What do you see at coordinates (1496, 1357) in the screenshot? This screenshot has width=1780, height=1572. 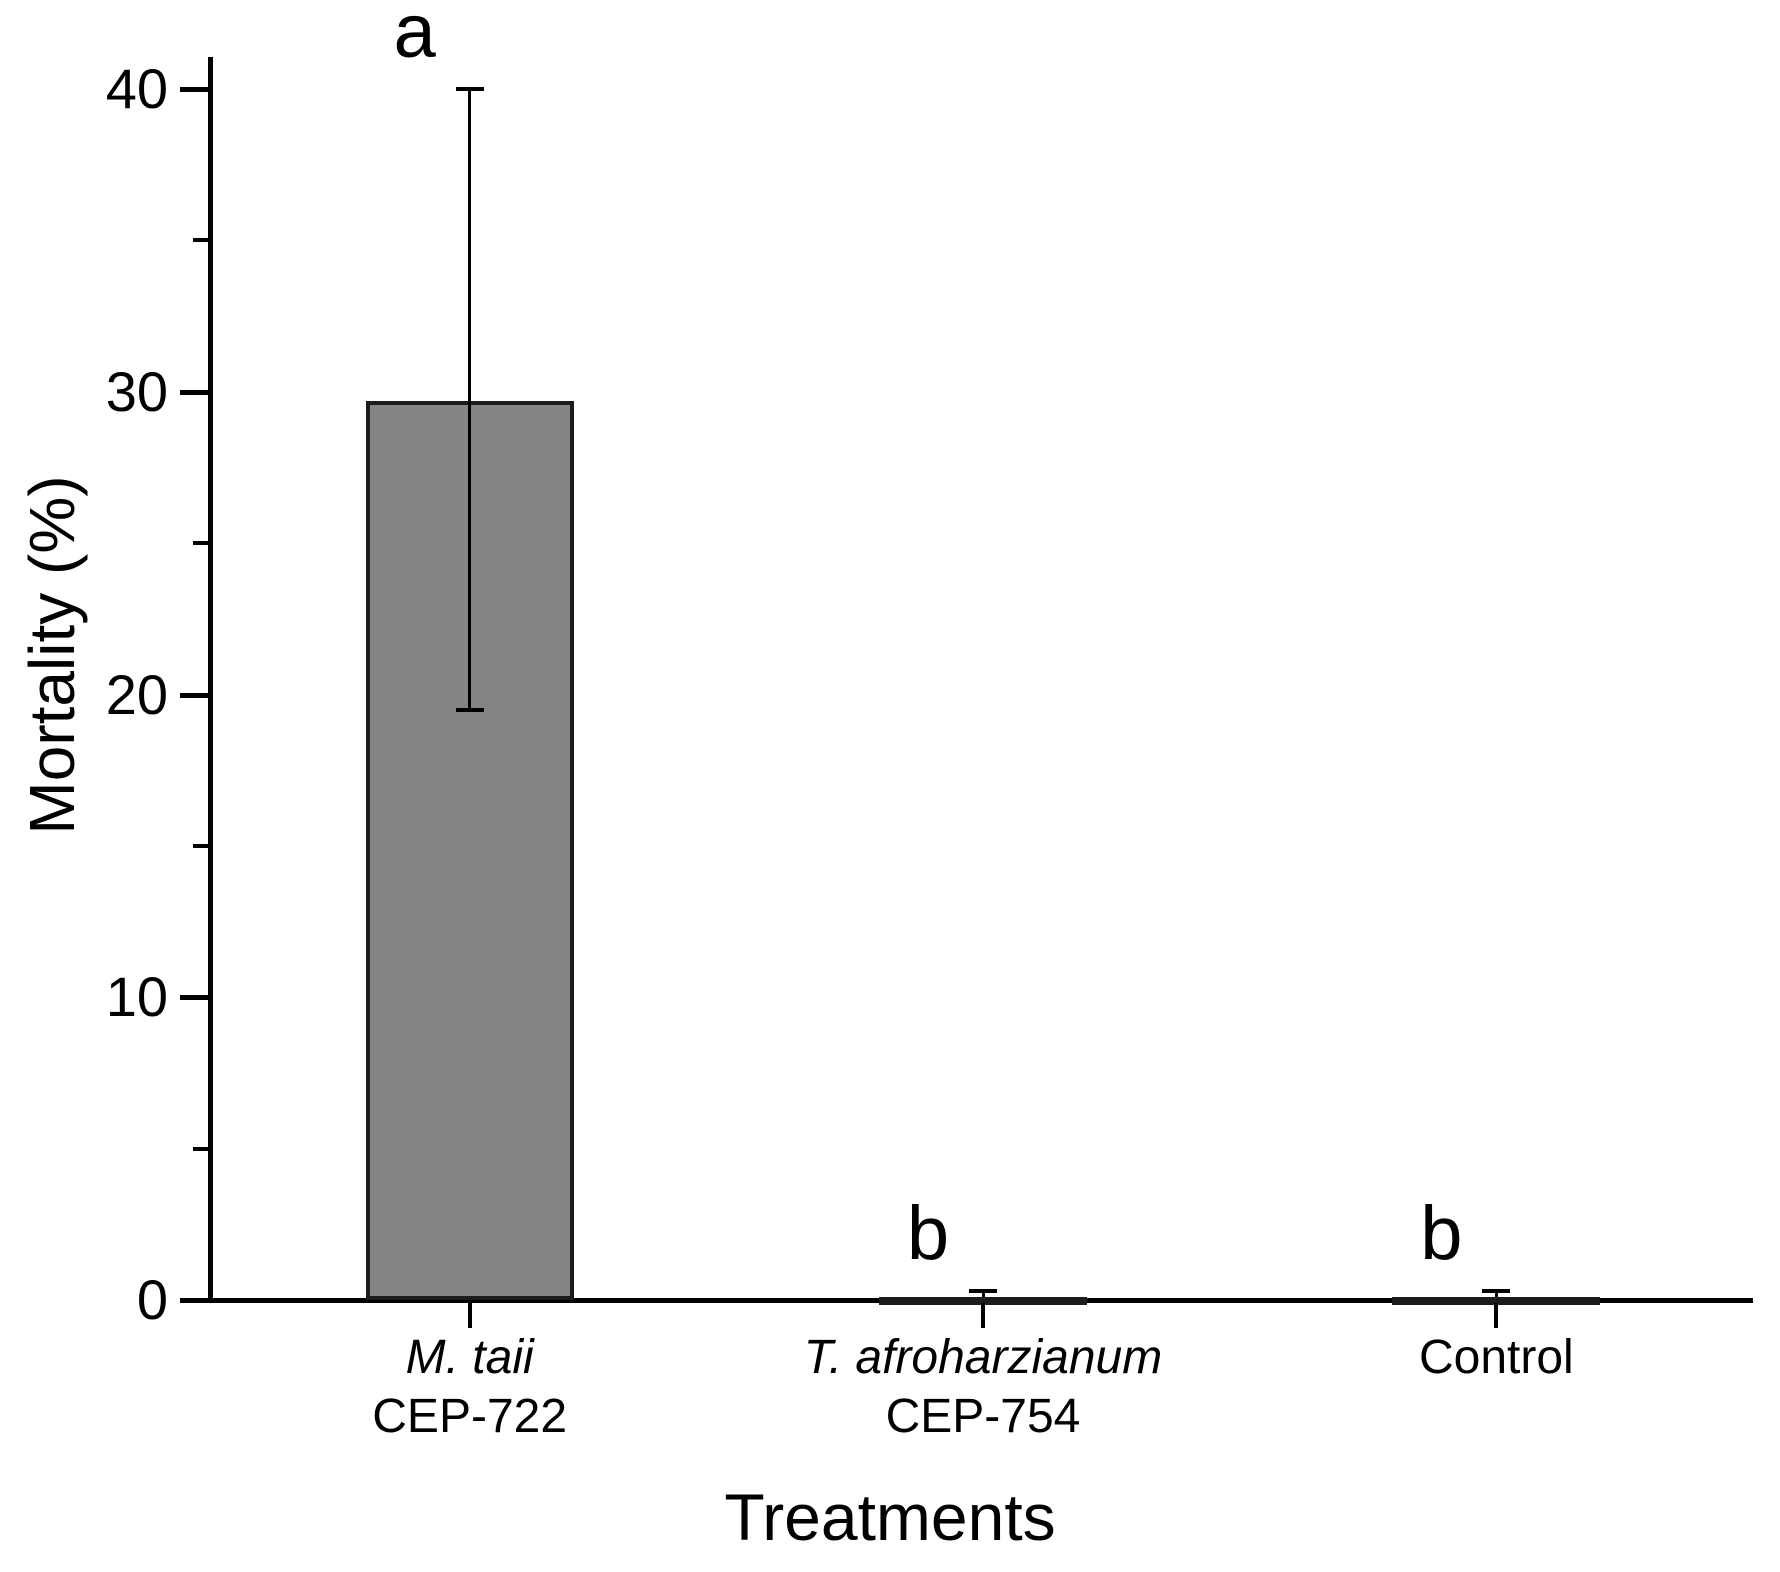 I see `category-label-line1: Control` at bounding box center [1496, 1357].